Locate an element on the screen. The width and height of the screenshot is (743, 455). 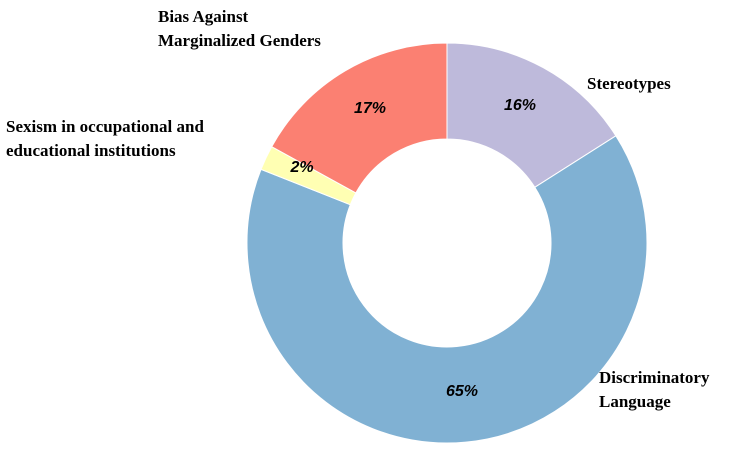
percent-label-1: 65% is located at coordinates (462, 391).